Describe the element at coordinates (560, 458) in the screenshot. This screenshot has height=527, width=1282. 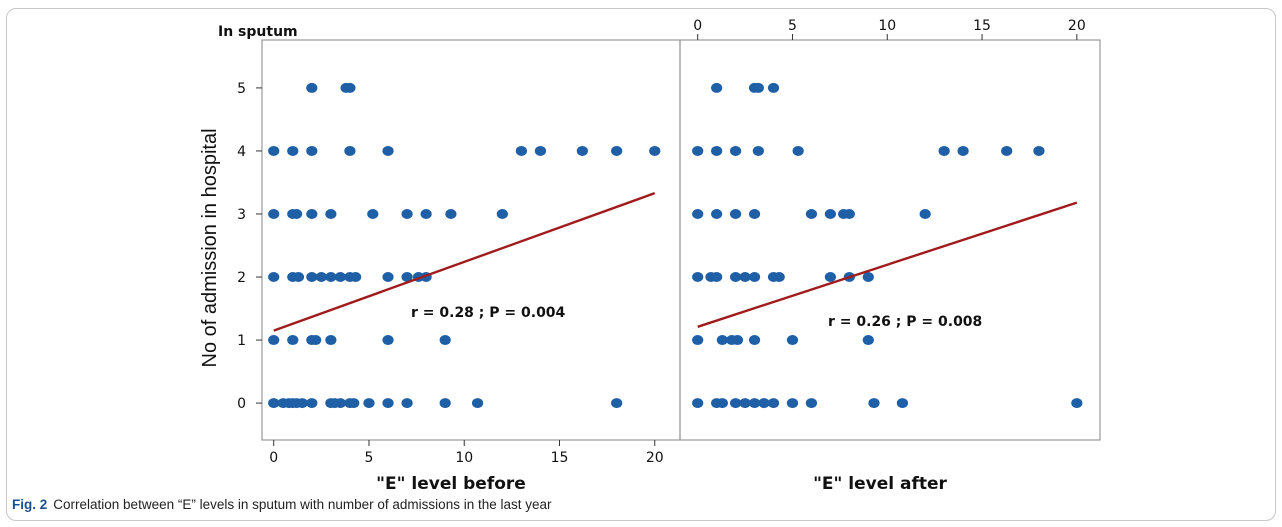
I see `panel-1-x-tick-label: 15` at that location.